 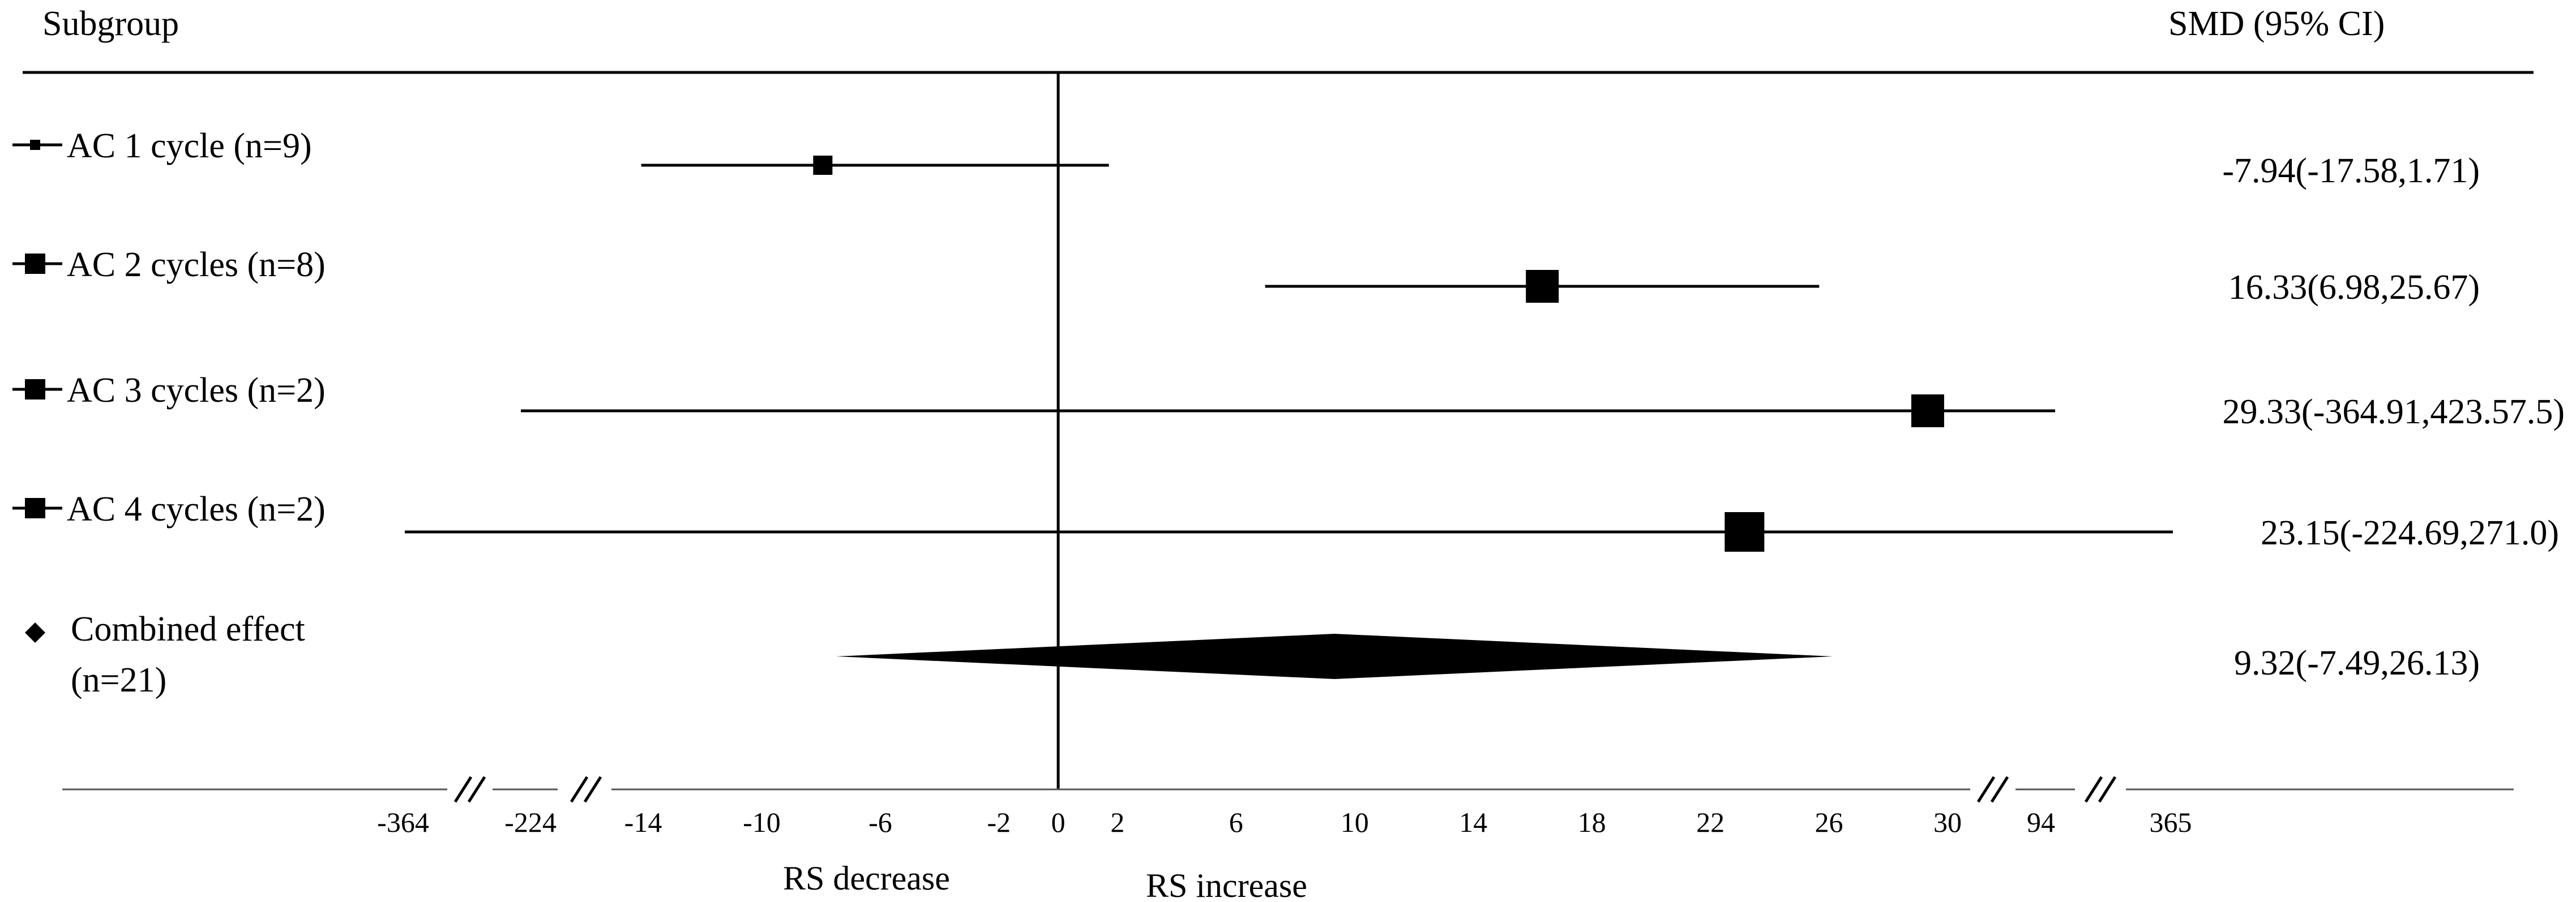 I want to click on x-tick-label: 14, so click(x=1473, y=822).